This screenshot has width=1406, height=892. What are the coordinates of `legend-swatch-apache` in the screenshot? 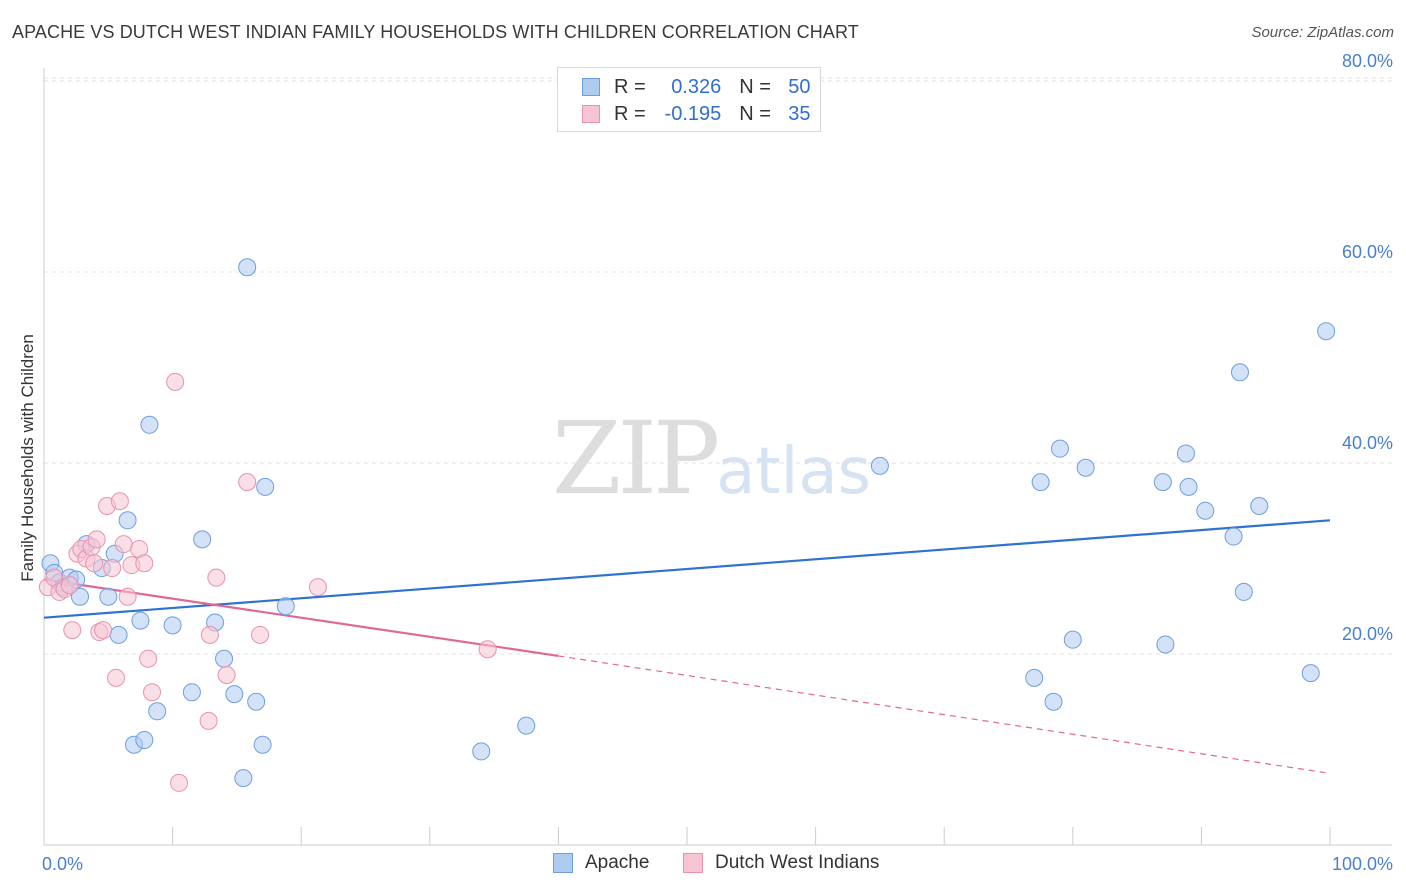 It's located at (591, 87).